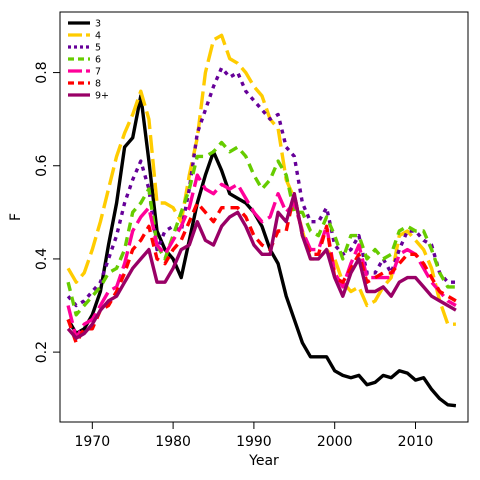 Image resolution: width=480 pixels, height=480 pixels. Describe the element at coordinates (263, 461) in the screenshot. I see `x-axis-title: Year` at that location.